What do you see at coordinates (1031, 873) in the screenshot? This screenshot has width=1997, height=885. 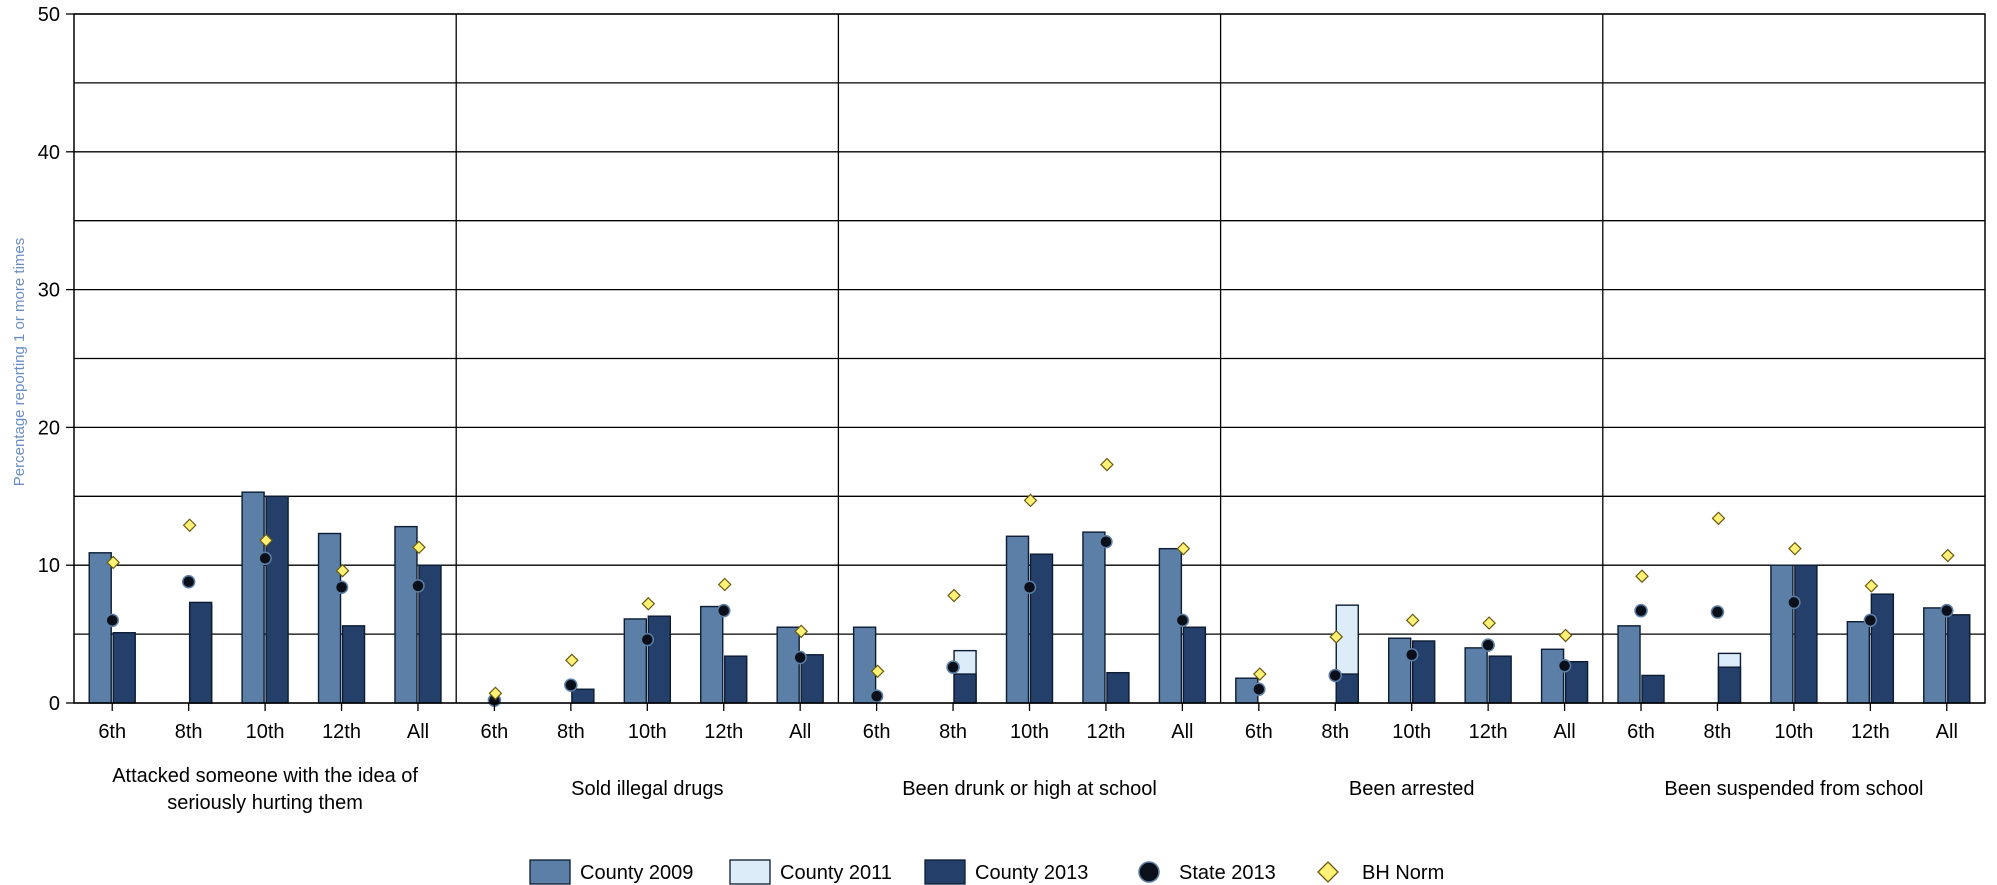 I see `legend-label: County 2013` at bounding box center [1031, 873].